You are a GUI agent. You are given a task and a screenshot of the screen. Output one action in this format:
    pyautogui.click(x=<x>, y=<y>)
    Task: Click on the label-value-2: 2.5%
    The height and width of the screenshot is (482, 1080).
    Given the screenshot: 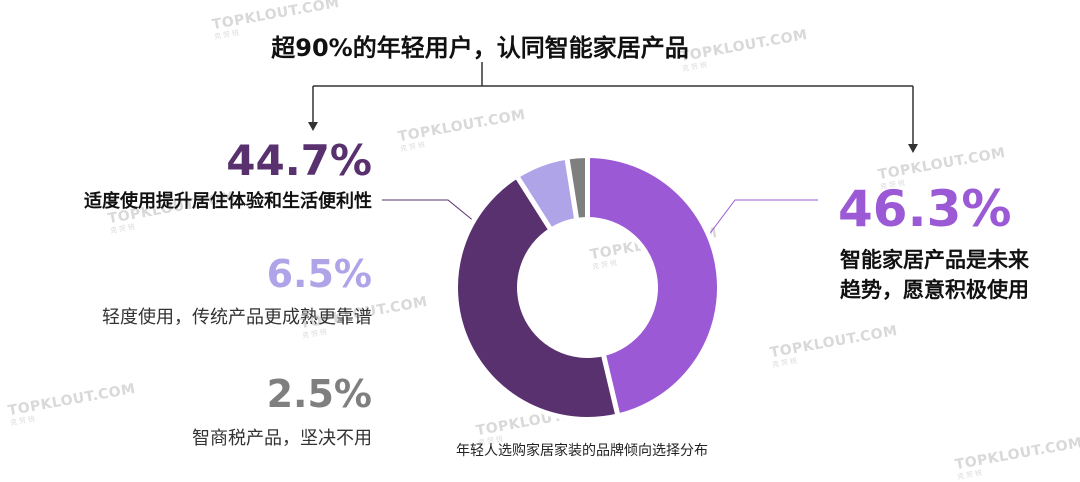 What is the action you would take?
    pyautogui.click(x=319, y=394)
    